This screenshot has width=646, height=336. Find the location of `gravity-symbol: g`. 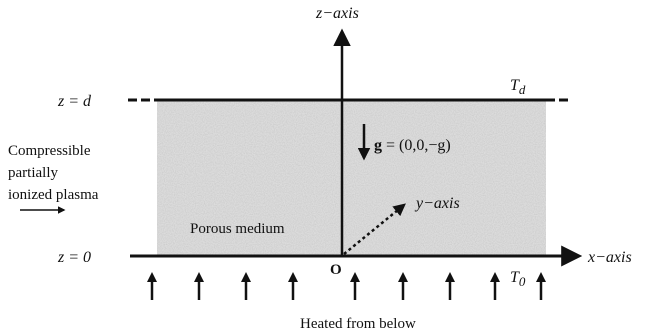

gravity-symbol: g is located at coordinates (378, 145).